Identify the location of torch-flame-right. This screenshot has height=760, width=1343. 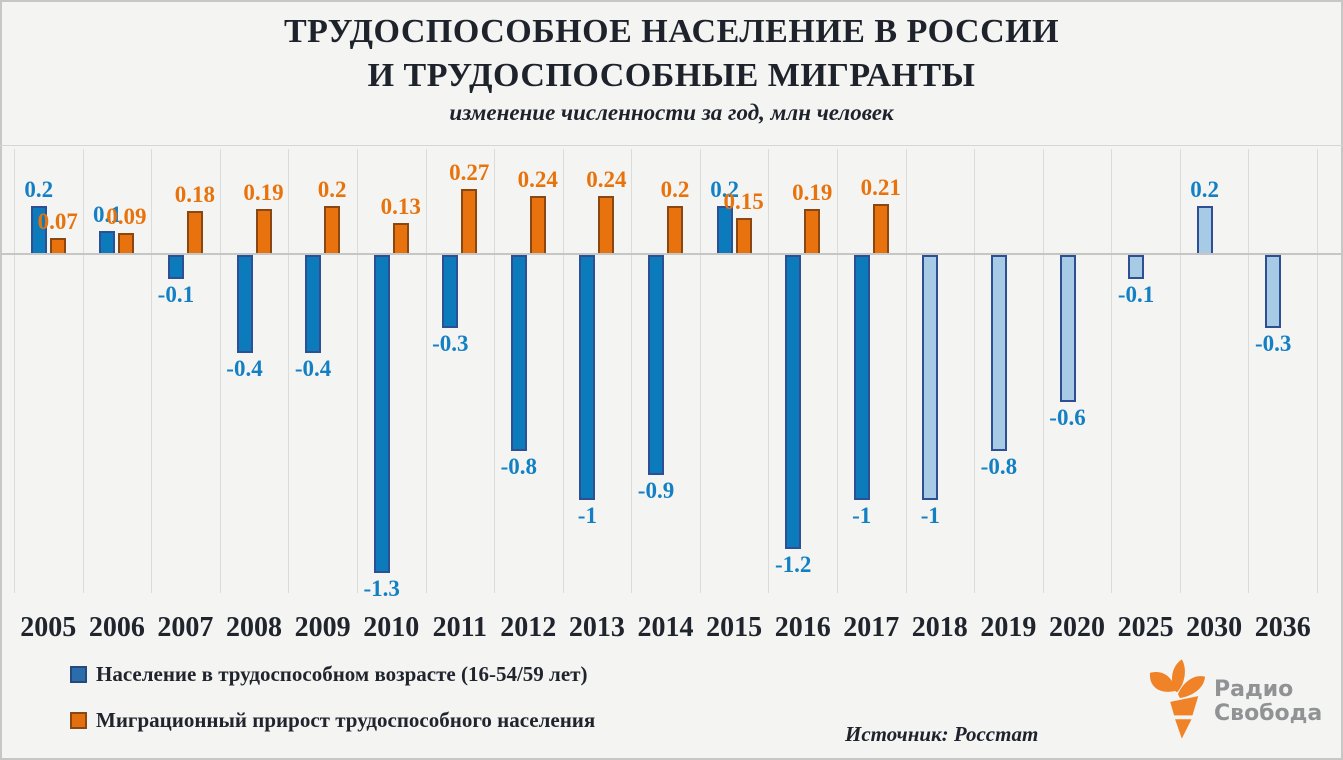
(1191, 687).